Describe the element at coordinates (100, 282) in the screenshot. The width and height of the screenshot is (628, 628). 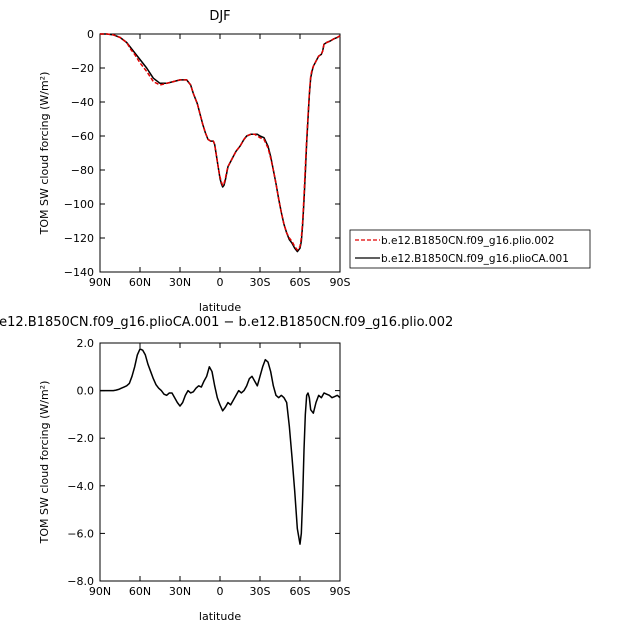
I see `top-x-tick-label-0: 90N` at that location.